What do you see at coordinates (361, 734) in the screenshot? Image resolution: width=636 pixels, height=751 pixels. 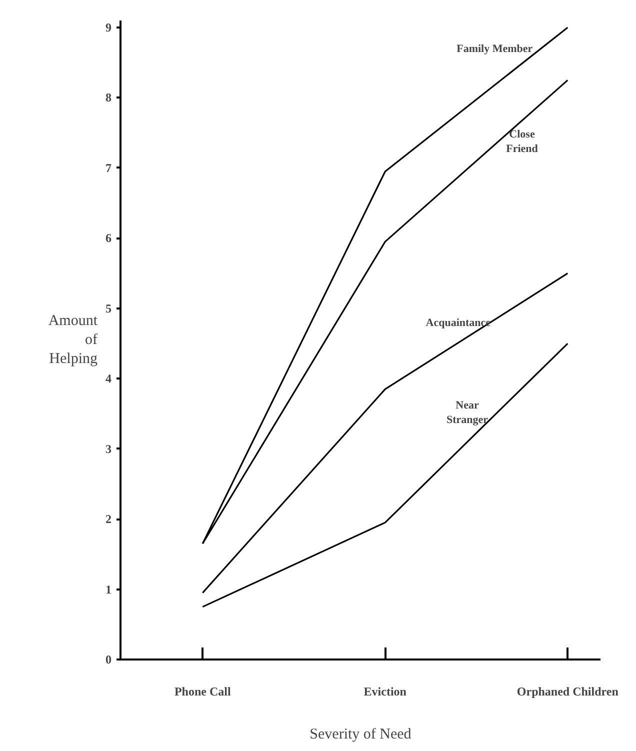 I see `x-axis-title: Severity of Need` at bounding box center [361, 734].